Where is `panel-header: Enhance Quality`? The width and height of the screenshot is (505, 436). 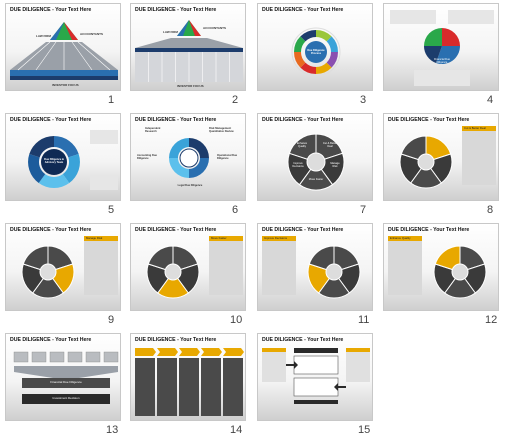 panel-header: Enhance Quality is located at coordinates (400, 238).